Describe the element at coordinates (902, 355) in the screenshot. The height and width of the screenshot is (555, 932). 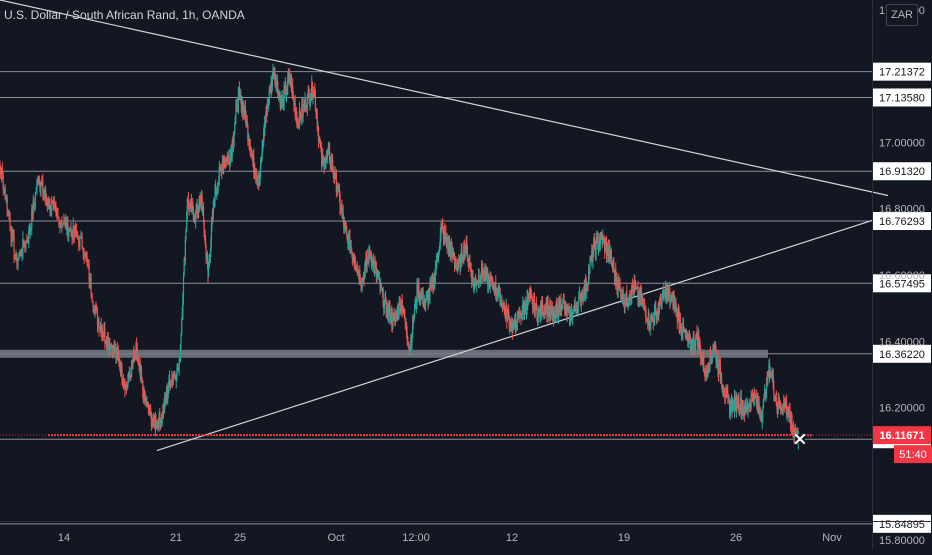
I see `price-level-label: 16.36220` at that location.